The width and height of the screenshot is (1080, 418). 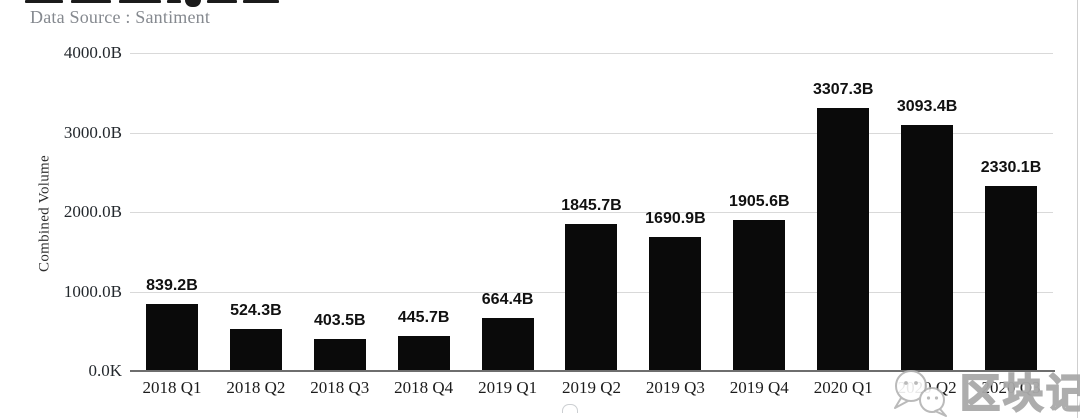 I want to click on x-tick-label: 2018 Q1, so click(x=172, y=387).